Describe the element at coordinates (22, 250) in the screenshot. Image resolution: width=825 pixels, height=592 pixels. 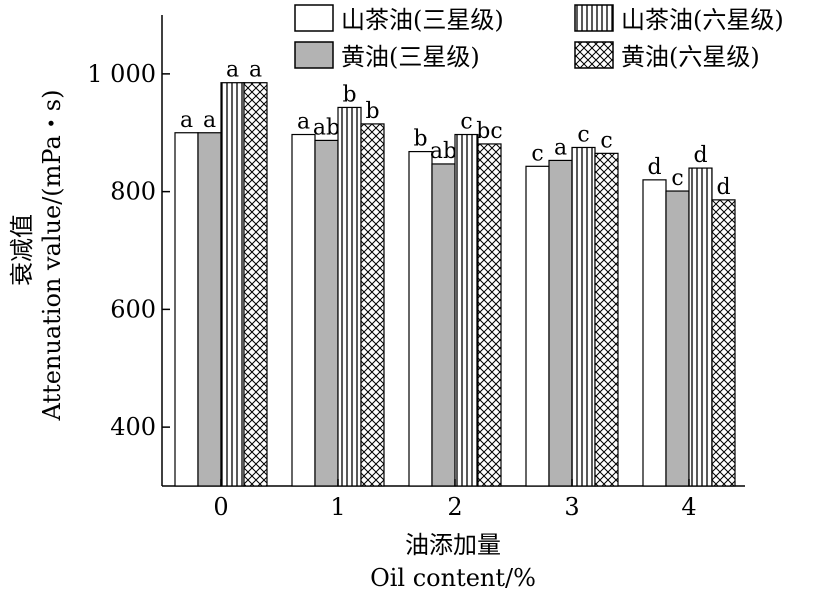
I see `y-axis-title-cn: 衰减值` at that location.